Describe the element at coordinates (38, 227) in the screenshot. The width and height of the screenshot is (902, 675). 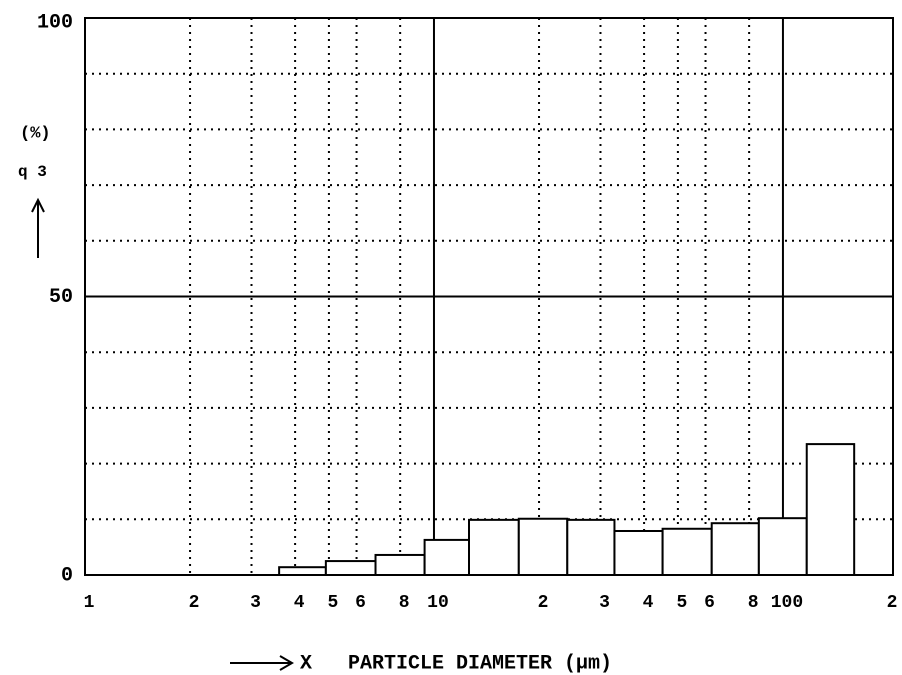
I see `y-arrow` at that location.